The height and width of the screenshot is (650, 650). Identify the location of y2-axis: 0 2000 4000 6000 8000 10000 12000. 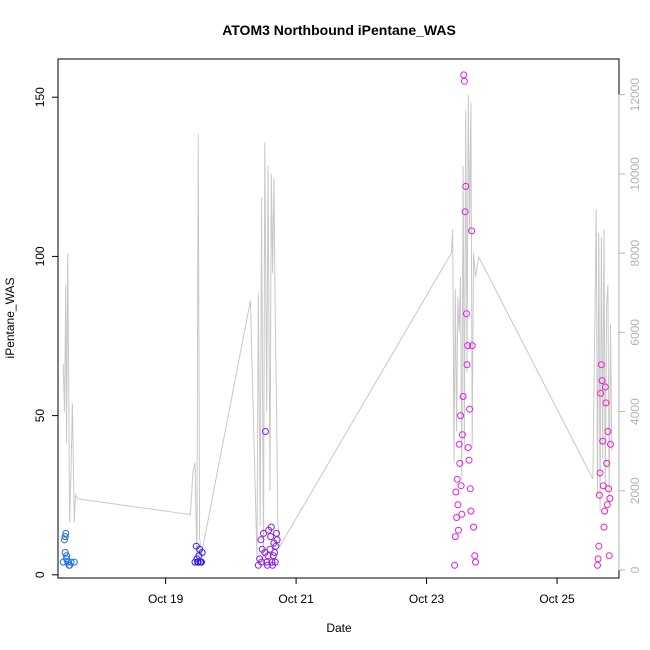
(630, 325).